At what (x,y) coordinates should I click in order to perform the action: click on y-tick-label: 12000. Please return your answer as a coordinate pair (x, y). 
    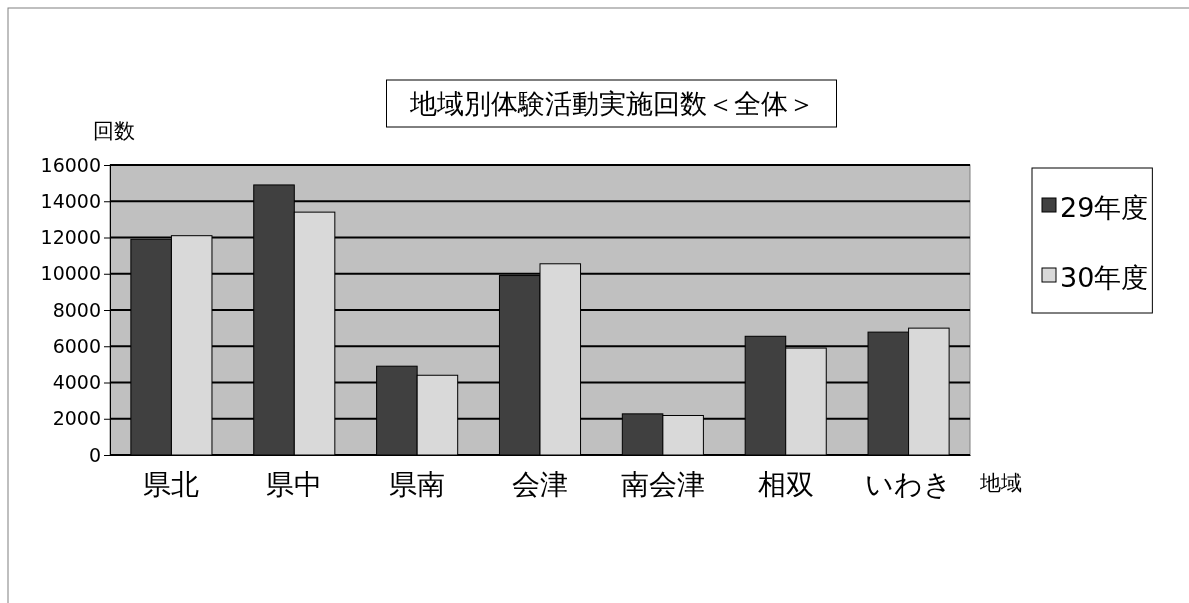
    Looking at the image, I should click on (70, 237).